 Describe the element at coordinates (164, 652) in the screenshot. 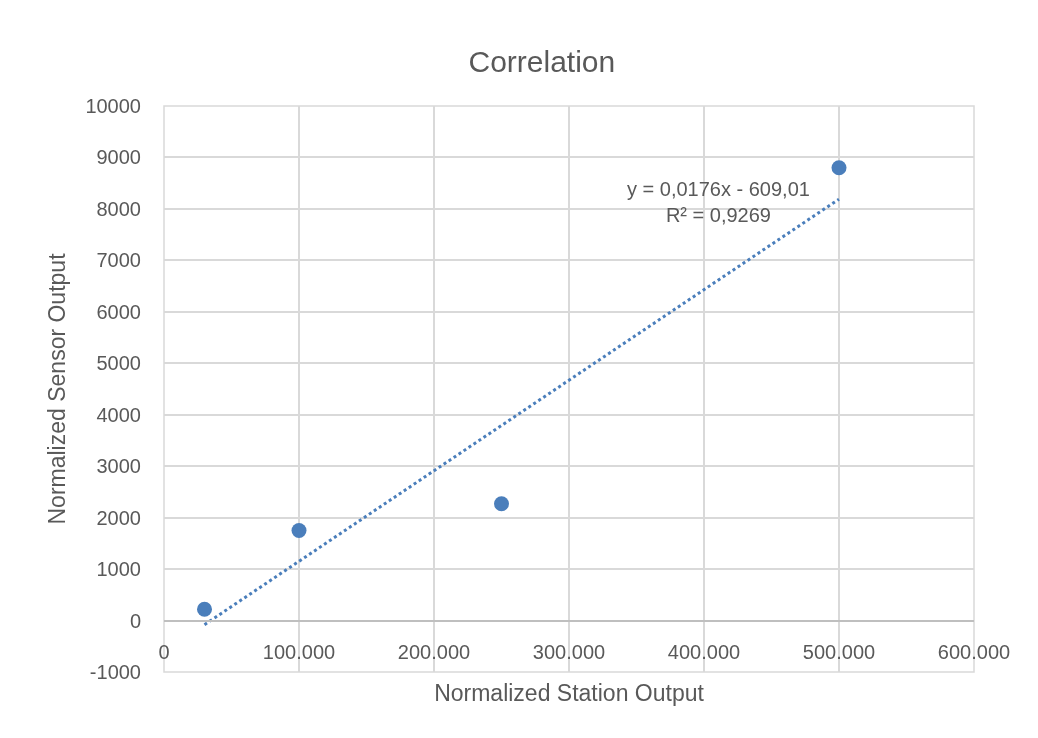

I see `x-tick-label: 0` at that location.